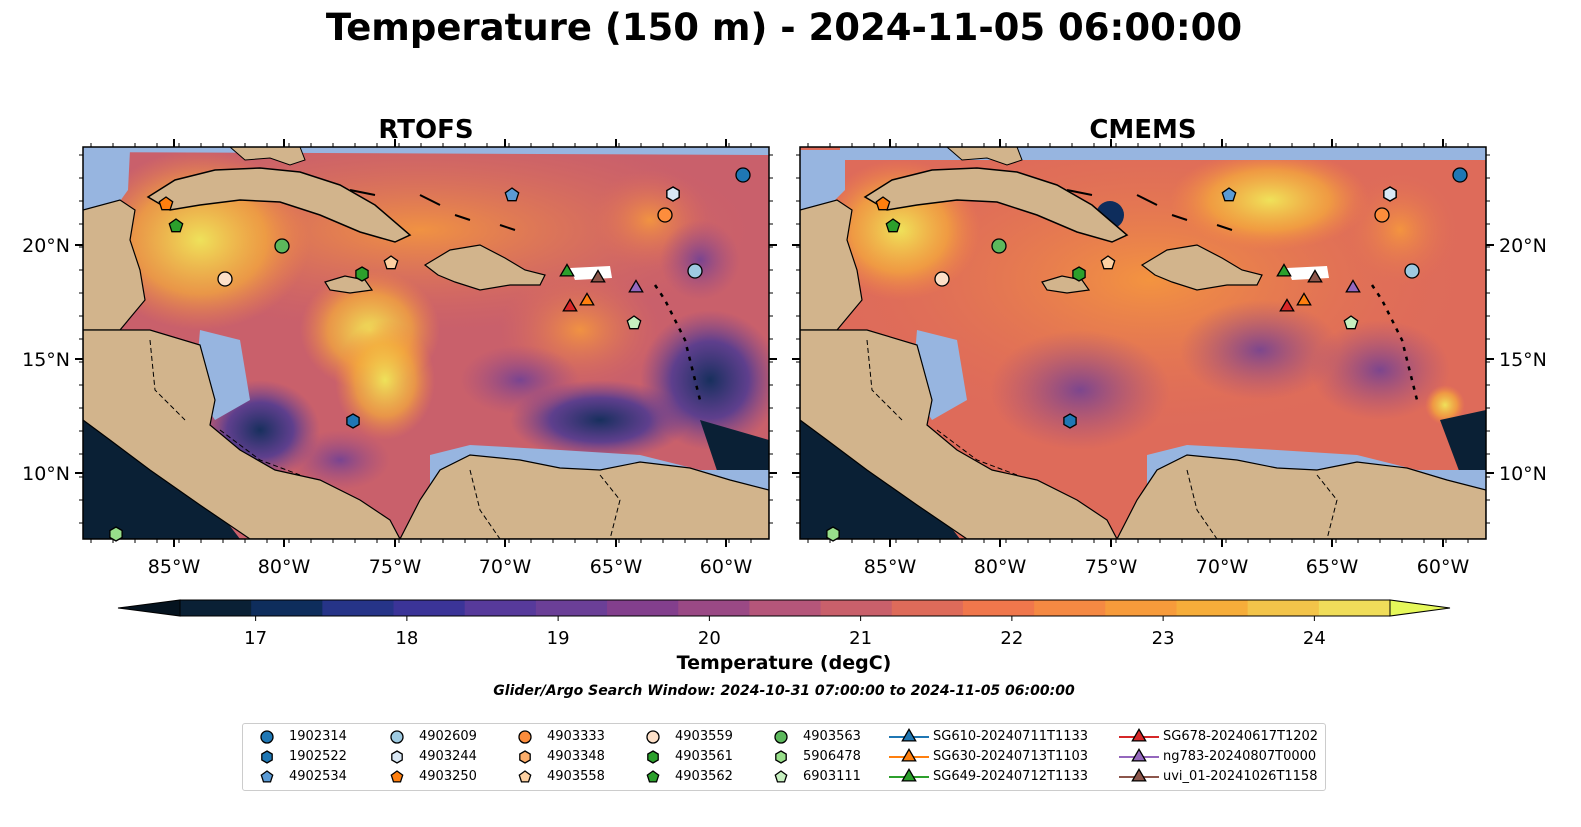 The width and height of the screenshot is (1581, 827). Describe the element at coordinates (571, 737) in the screenshot. I see `legend-item: 4903333` at that location.